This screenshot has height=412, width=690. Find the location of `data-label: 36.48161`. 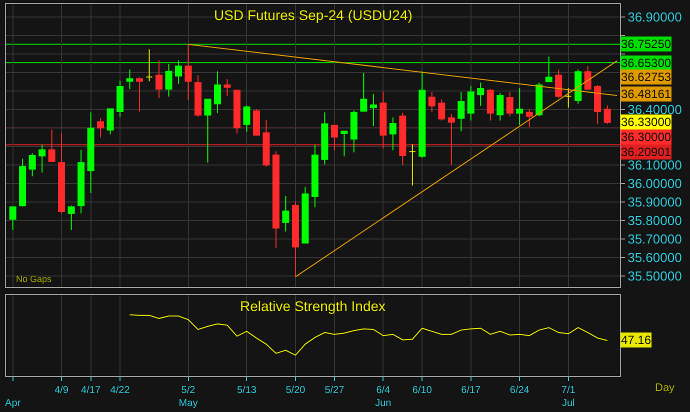

data-label: 36.48161 is located at coordinates (646, 94).